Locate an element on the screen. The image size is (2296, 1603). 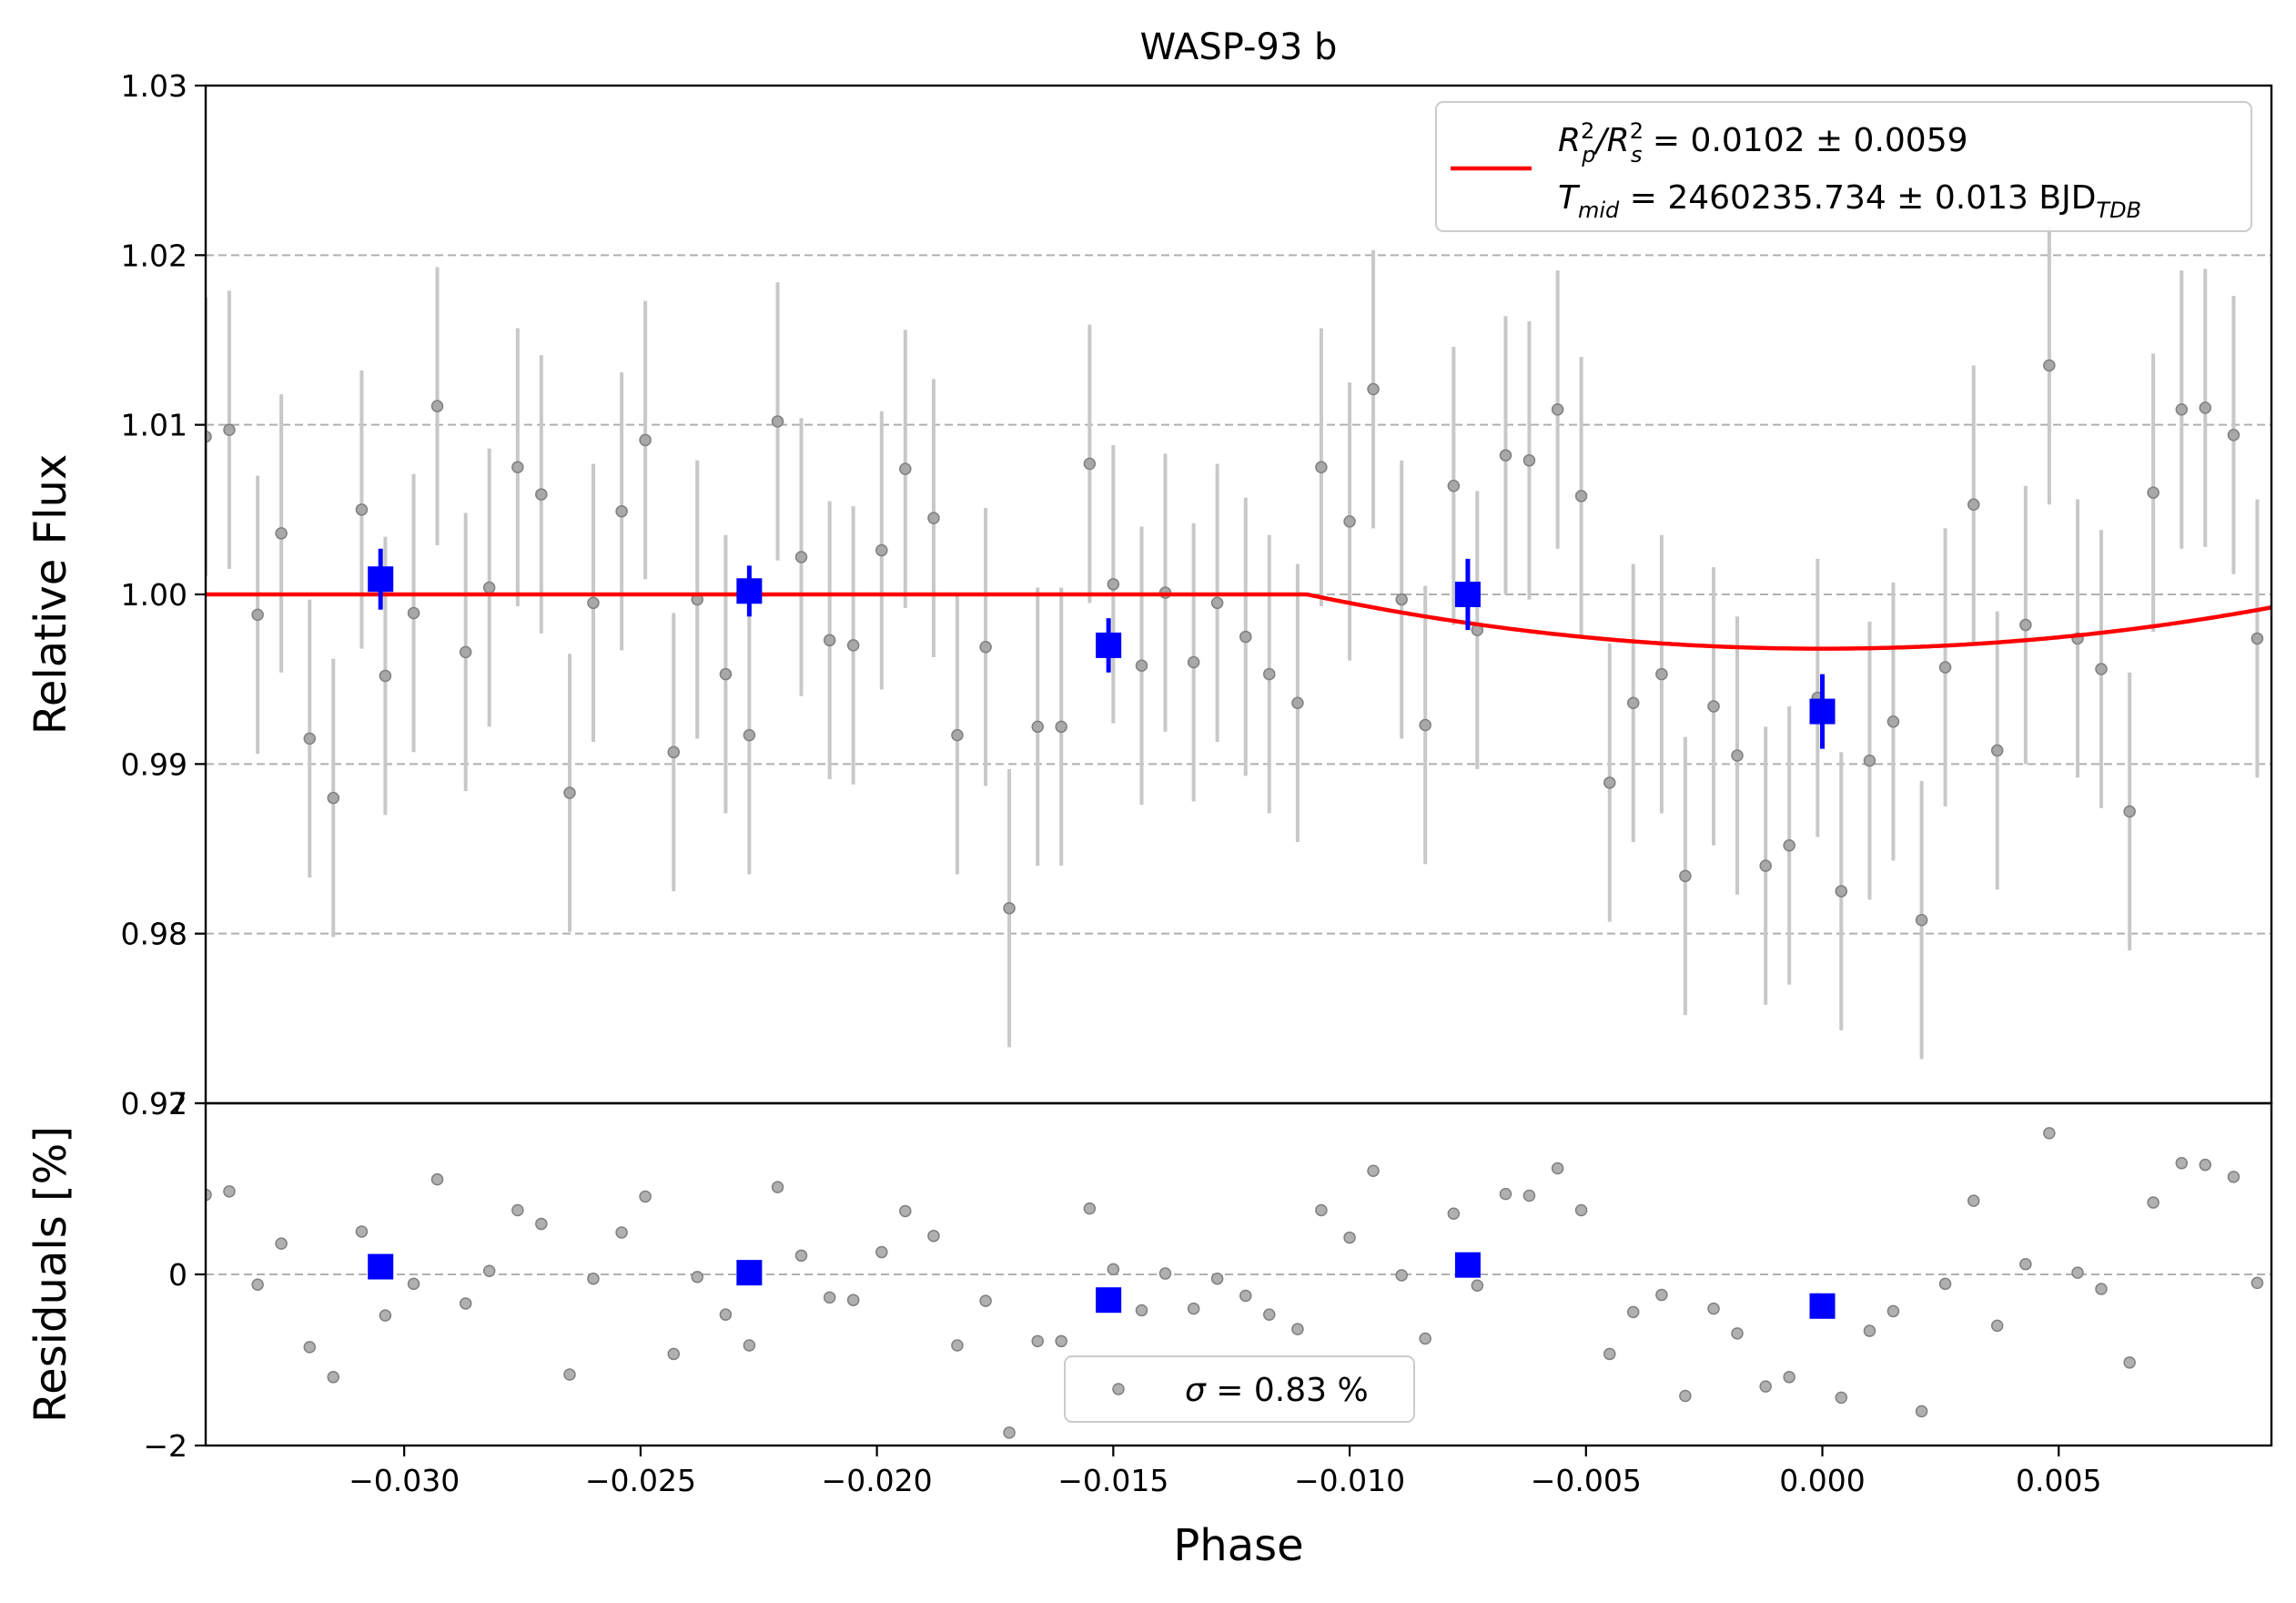
bottom-y-ticks: −2 0 2 is located at coordinates (175, 1275).